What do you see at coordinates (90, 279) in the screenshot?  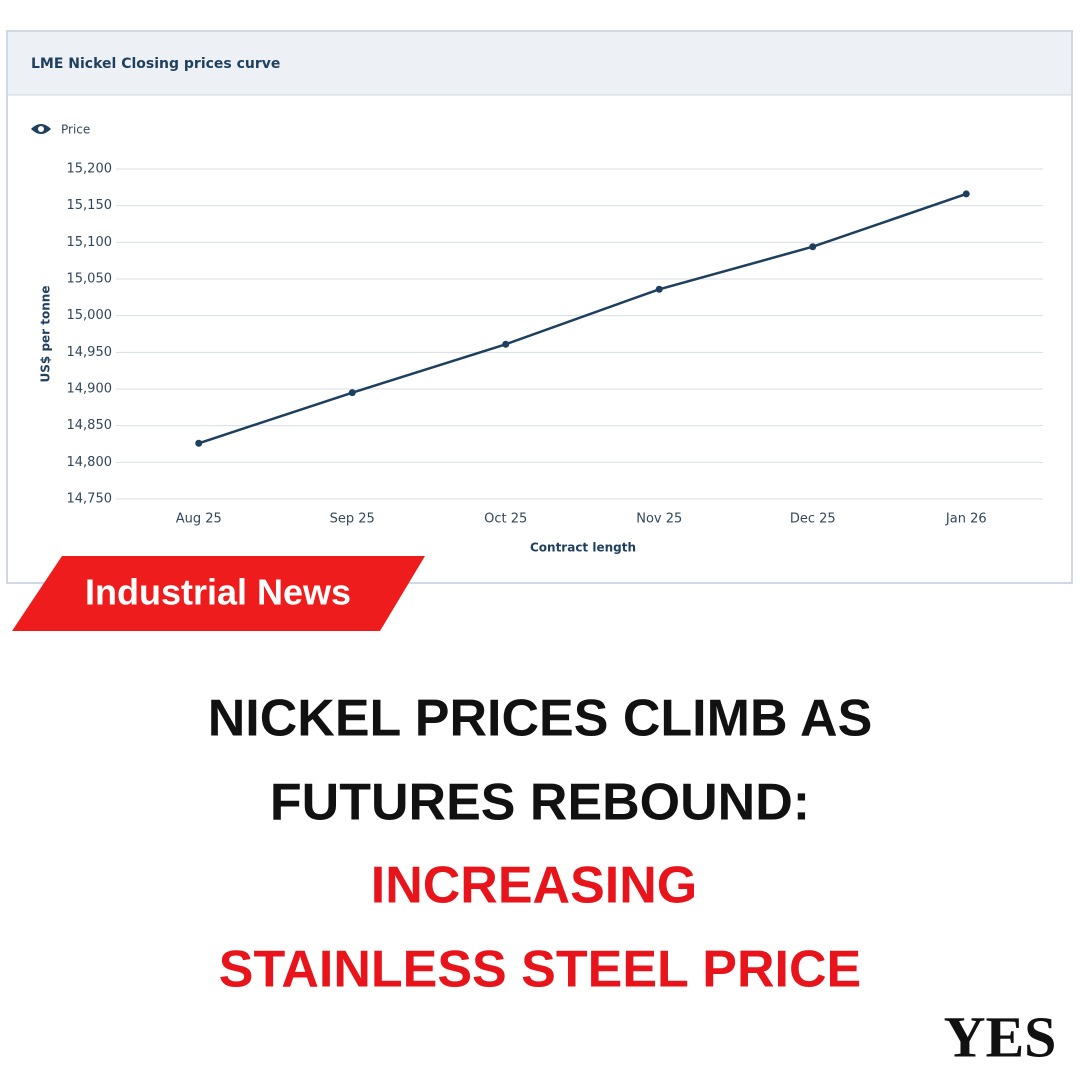 I see `y-tick-label: 15,050` at bounding box center [90, 279].